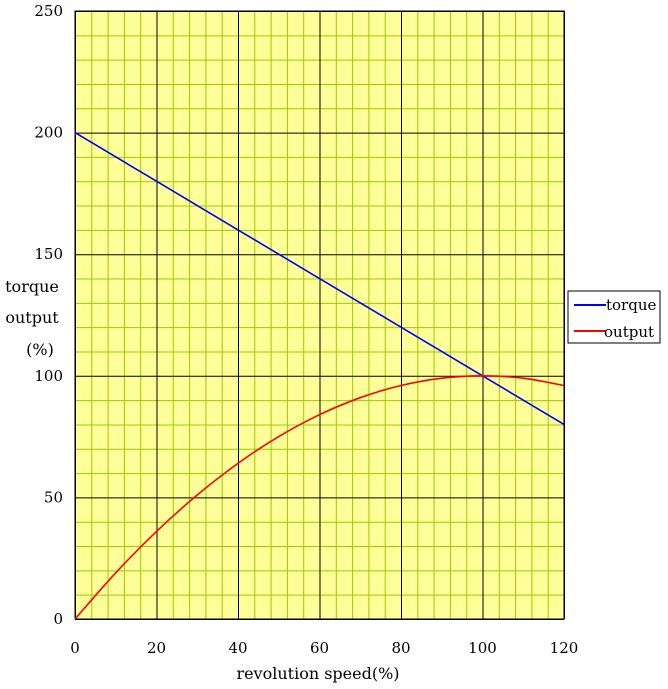 This screenshot has height=689, width=668. What do you see at coordinates (32, 317) in the screenshot?
I see `y-axis-title-line-2: output` at bounding box center [32, 317].